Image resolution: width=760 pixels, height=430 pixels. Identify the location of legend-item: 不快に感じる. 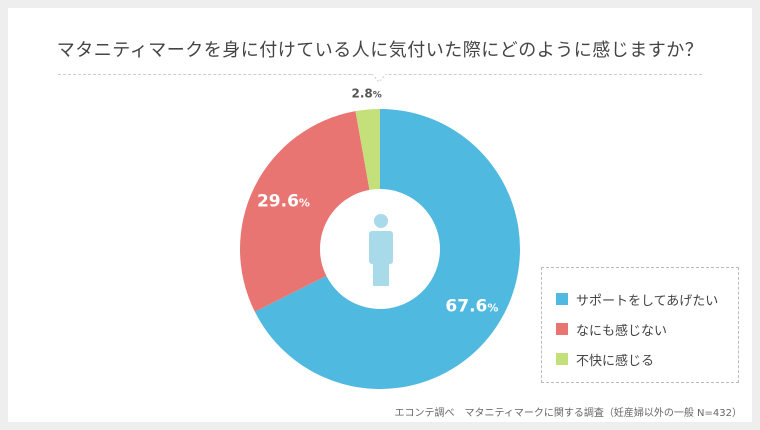
(647, 359).